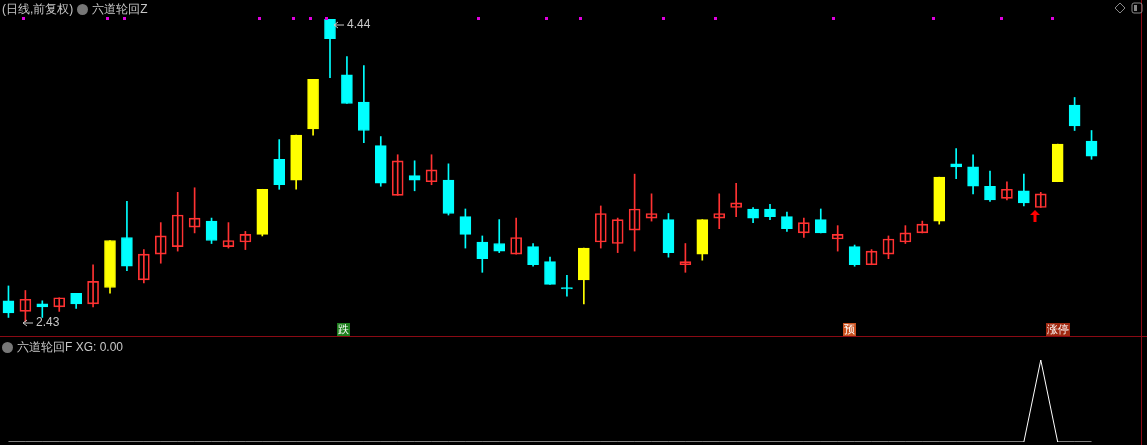 This screenshot has height=445, width=1147. Describe the element at coordinates (38, 9) in the screenshot. I see `chart-title: (日线,前复权)` at that location.